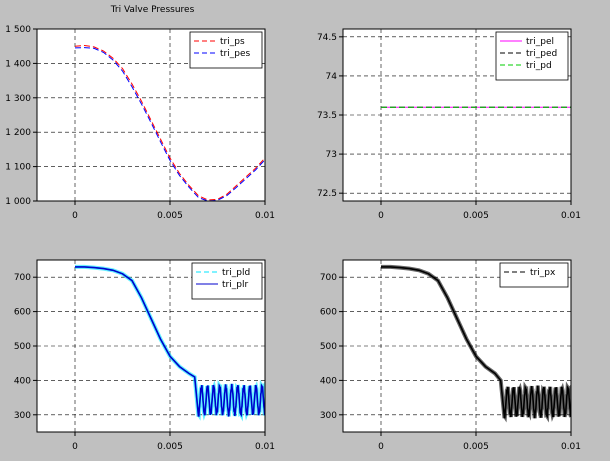 Image resolution: width=610 pixels, height=461 pixels. I want to click on y-tick-label: 1 000, so click(18, 202).